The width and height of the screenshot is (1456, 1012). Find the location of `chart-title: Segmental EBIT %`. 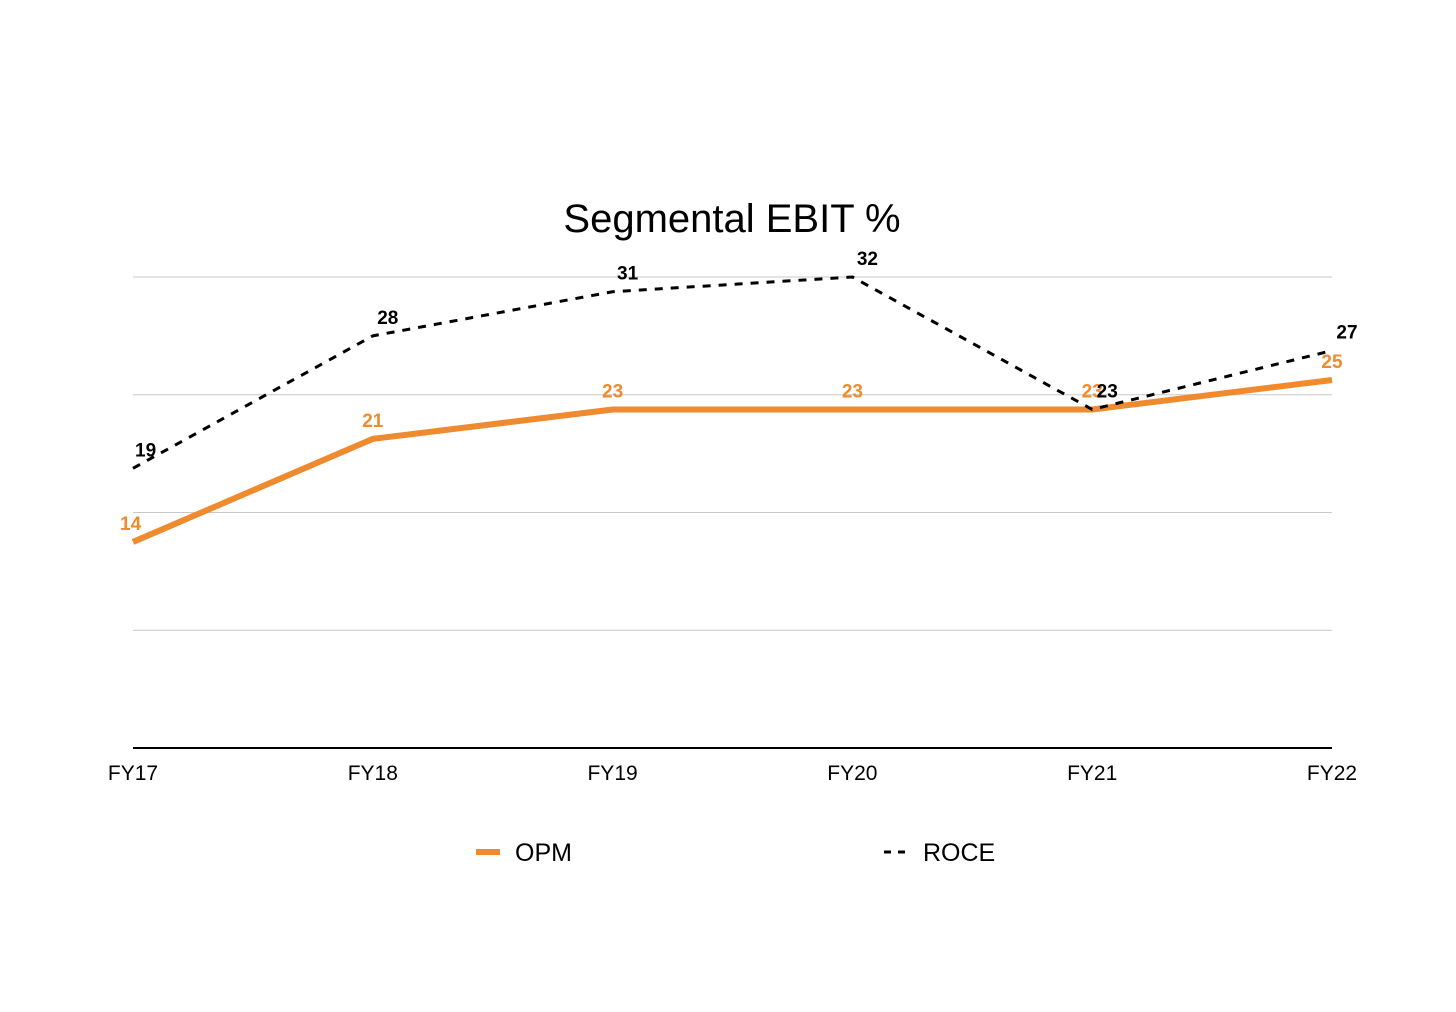

chart-title: Segmental EBIT % is located at coordinates (731, 219).